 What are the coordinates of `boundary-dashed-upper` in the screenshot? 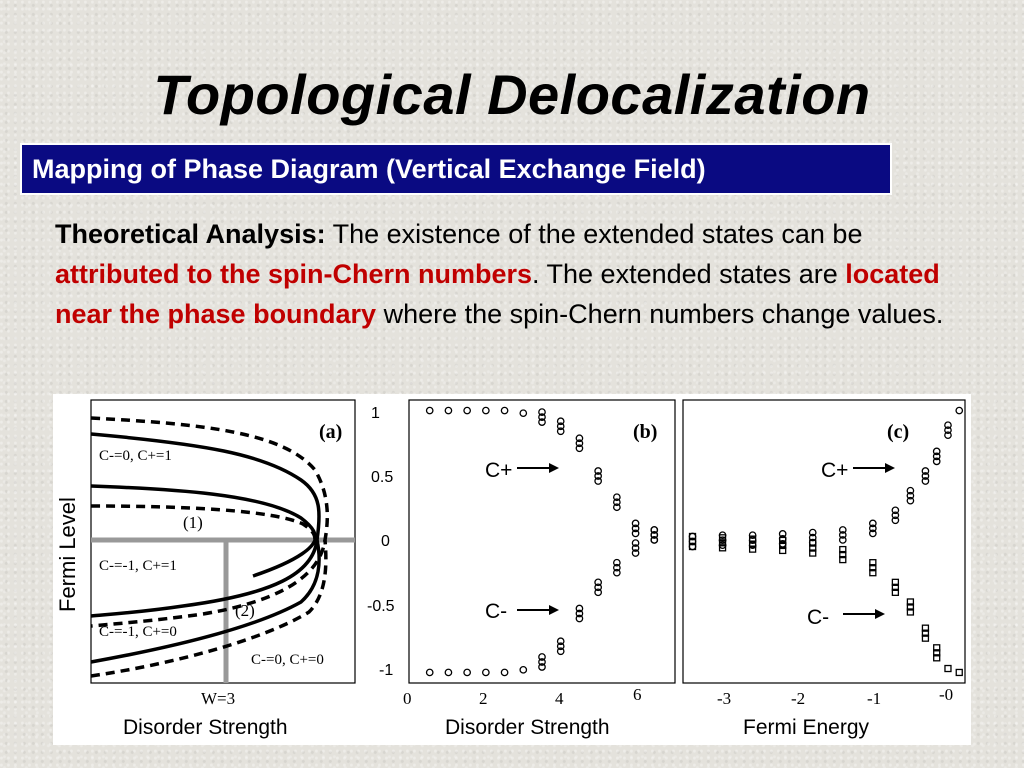 It's located at (210, 522).